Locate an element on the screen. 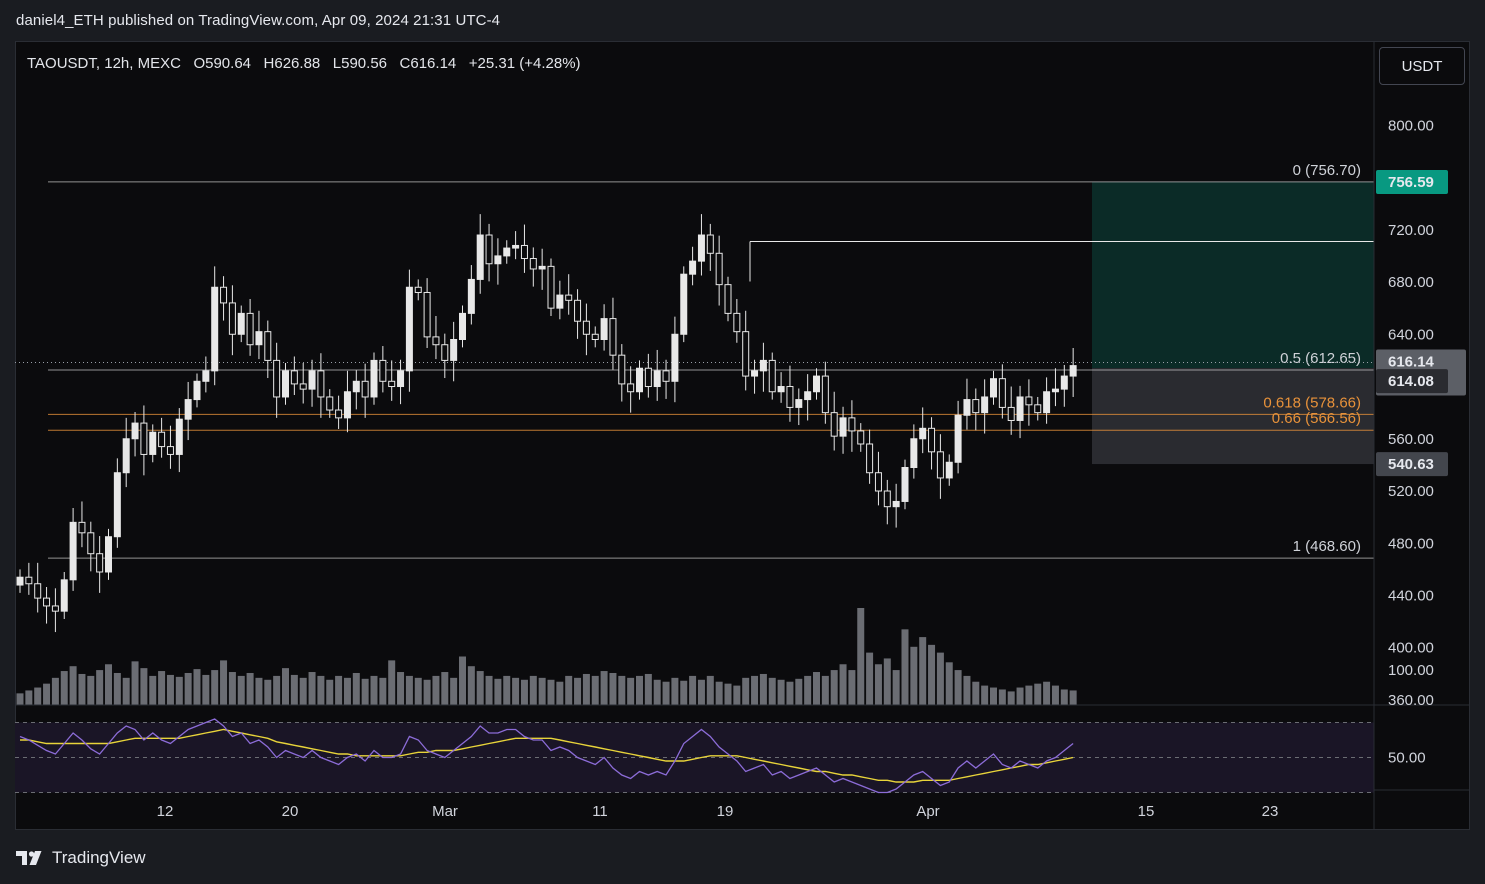 This screenshot has width=1485, height=884. rsi-axis-tick: 50.00 is located at coordinates (1407, 758).